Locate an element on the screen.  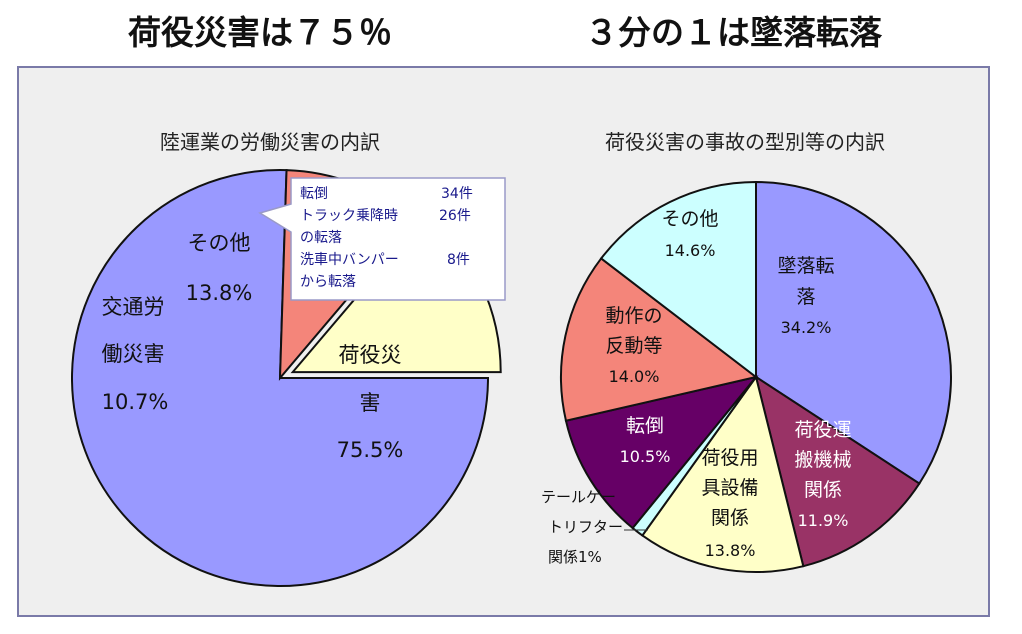
right-pct-trip: 10.5% is located at coordinates (645, 456).